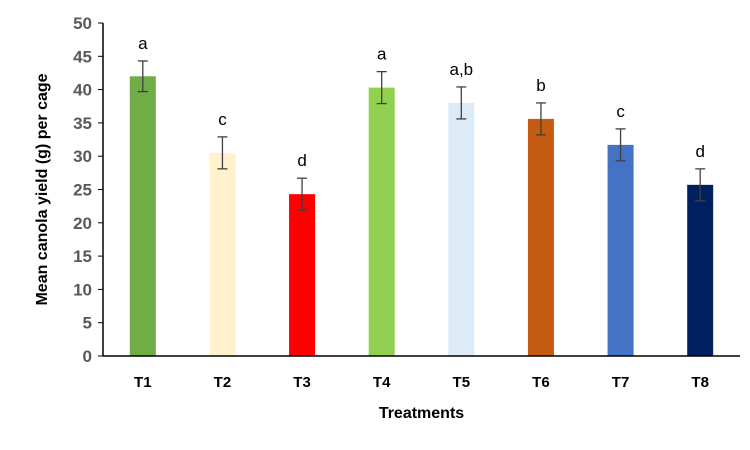  I want to click on x-tick-label: T1, so click(143, 382).